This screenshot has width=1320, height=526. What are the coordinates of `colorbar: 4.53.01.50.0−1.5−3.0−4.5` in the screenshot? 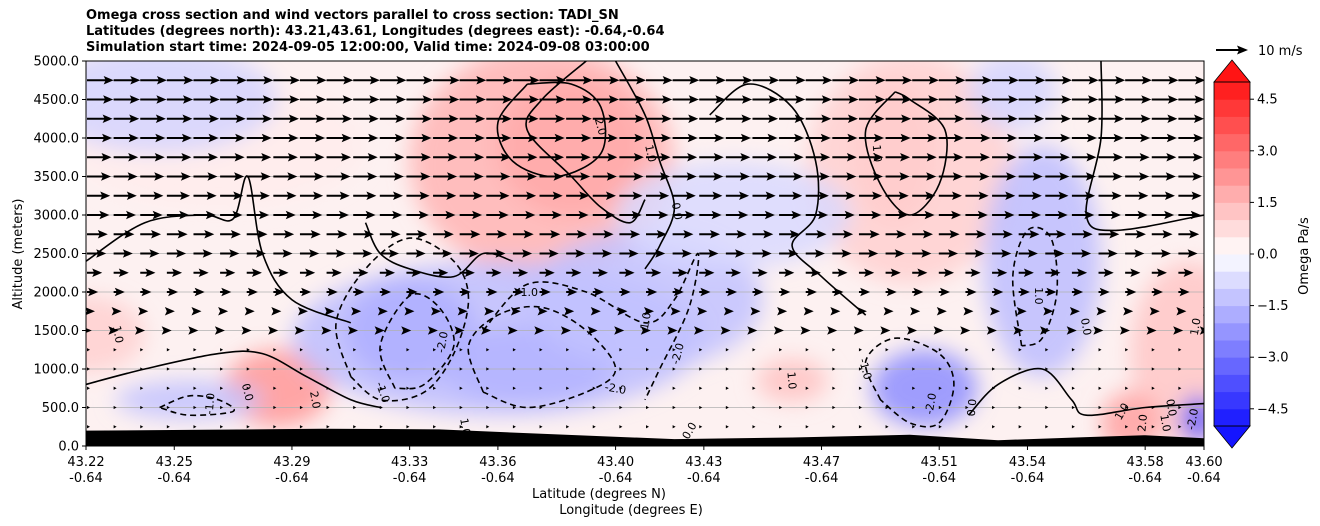 It's located at (1251, 254).